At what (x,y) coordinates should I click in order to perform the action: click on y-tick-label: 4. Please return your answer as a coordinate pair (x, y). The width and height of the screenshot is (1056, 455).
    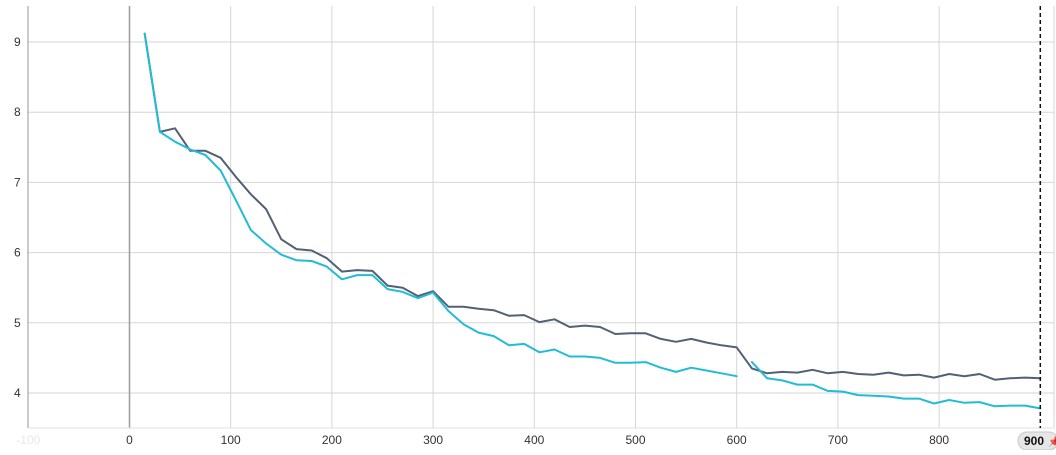
    Looking at the image, I should click on (17, 393).